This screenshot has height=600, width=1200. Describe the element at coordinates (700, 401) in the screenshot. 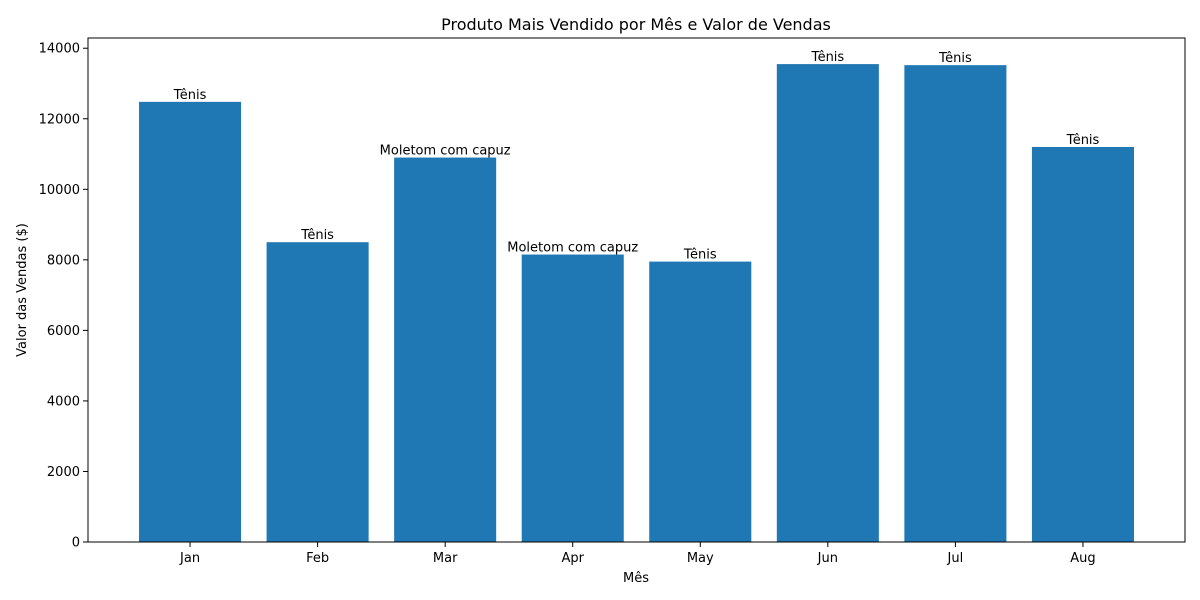

I see `bar-may` at that location.